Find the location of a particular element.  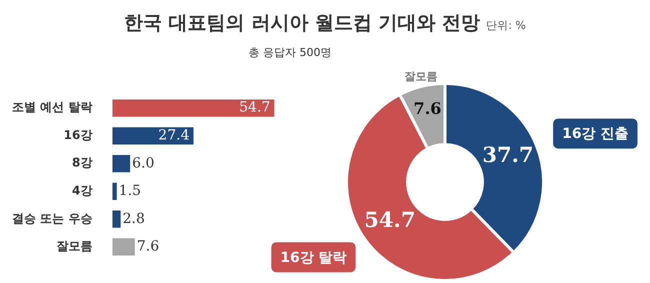

y-tick-label: 결승 또는 우승 is located at coordinates (52, 218).